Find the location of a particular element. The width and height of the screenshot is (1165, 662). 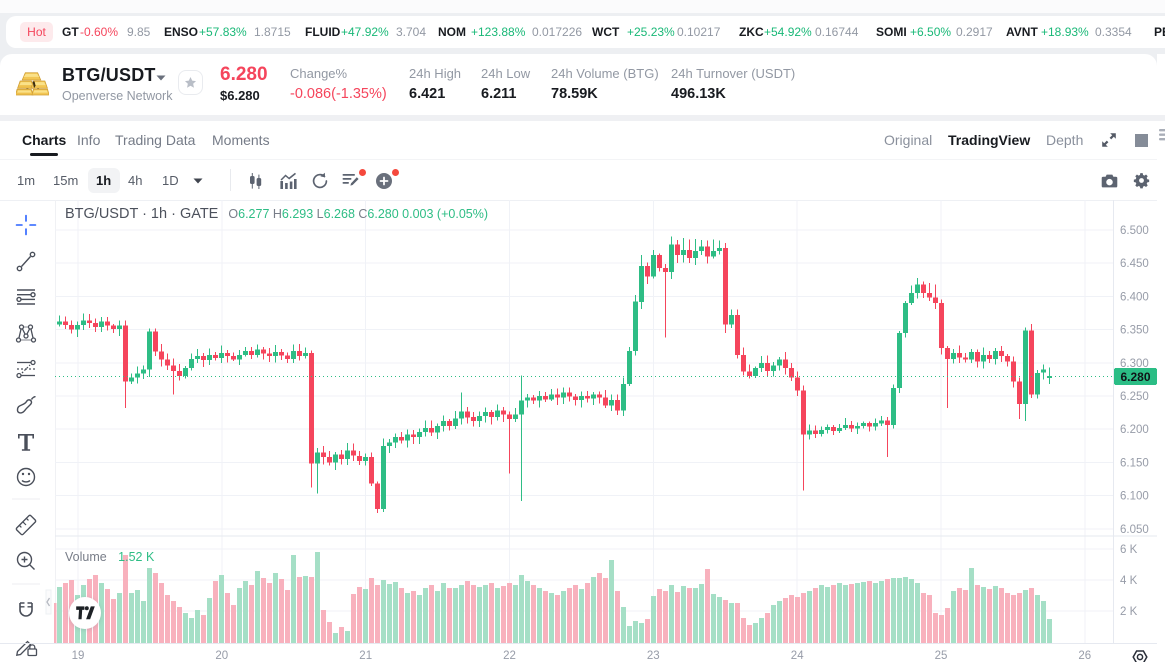

svg-text: 20 is located at coordinates (221, 656).